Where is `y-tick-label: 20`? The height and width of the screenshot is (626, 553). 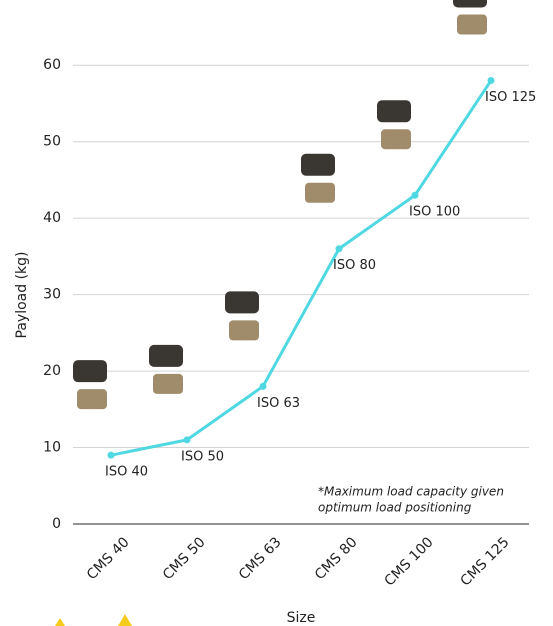
y-tick-label: 20 is located at coordinates (52, 371).